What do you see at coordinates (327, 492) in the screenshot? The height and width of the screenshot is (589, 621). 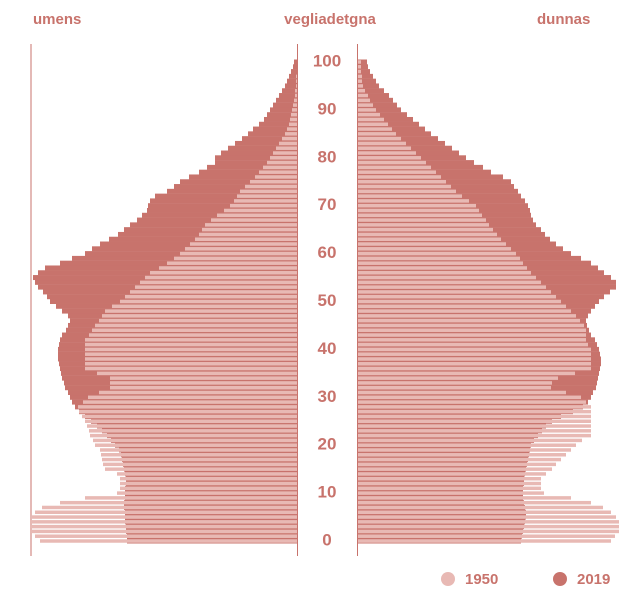 I see `age-label: 10` at bounding box center [327, 492].